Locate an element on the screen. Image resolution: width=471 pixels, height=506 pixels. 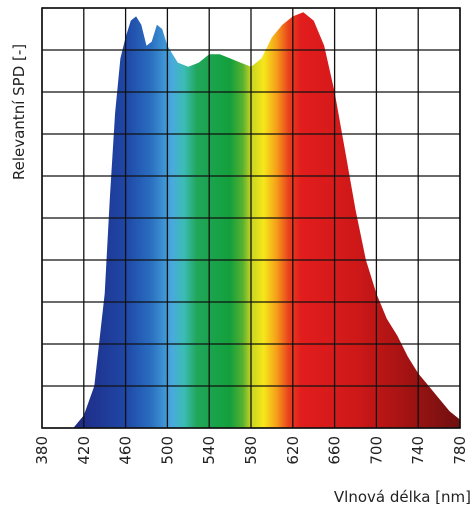
x-tick-label: 620 is located at coordinates (293, 450).